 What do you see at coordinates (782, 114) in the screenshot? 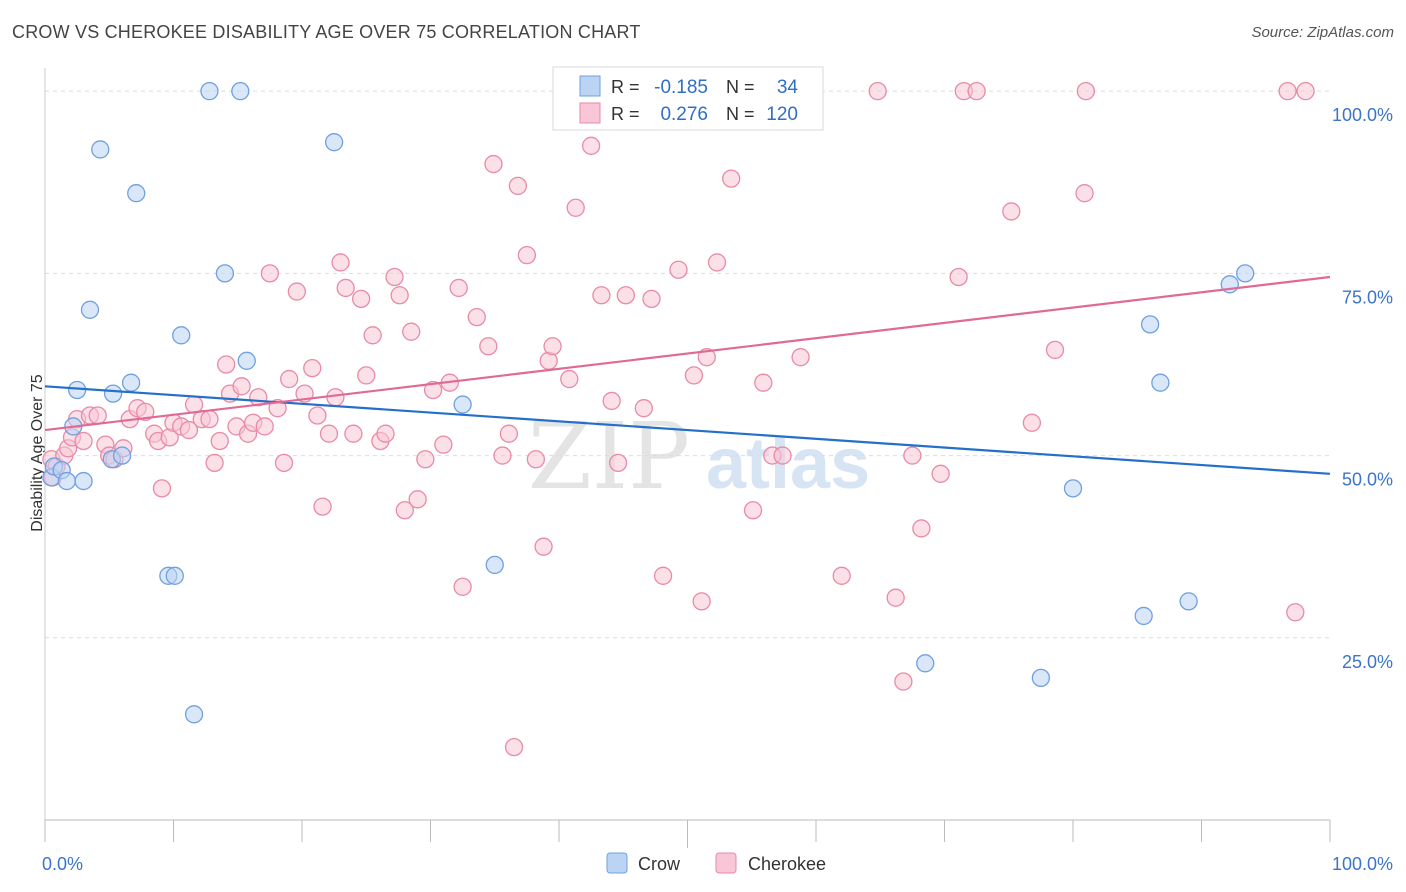
I see `stats-n-value-cherokee: 120` at bounding box center [782, 114].